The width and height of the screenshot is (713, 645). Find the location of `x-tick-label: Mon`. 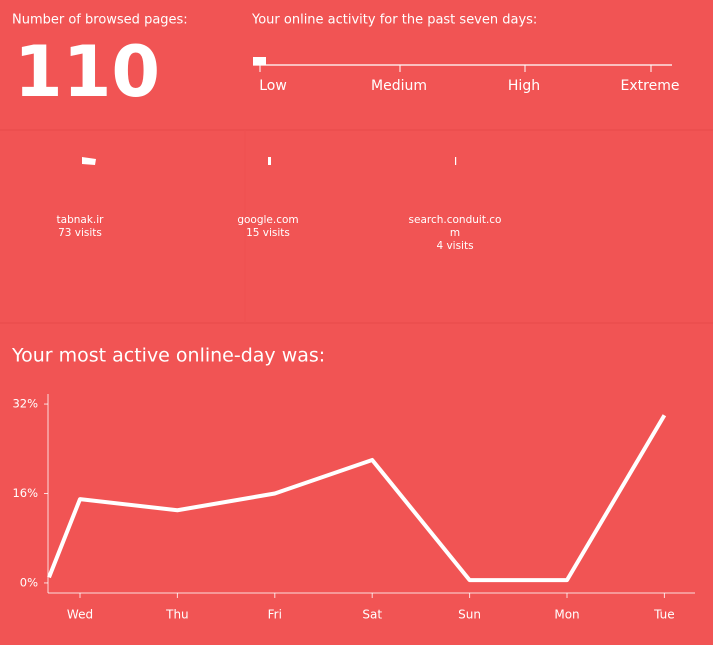

x-tick-label: Mon is located at coordinates (566, 615).